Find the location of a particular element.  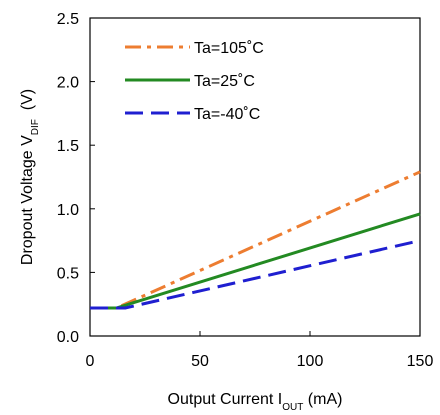

x-axis-title-unit: (mA) is located at coordinates (322, 399).